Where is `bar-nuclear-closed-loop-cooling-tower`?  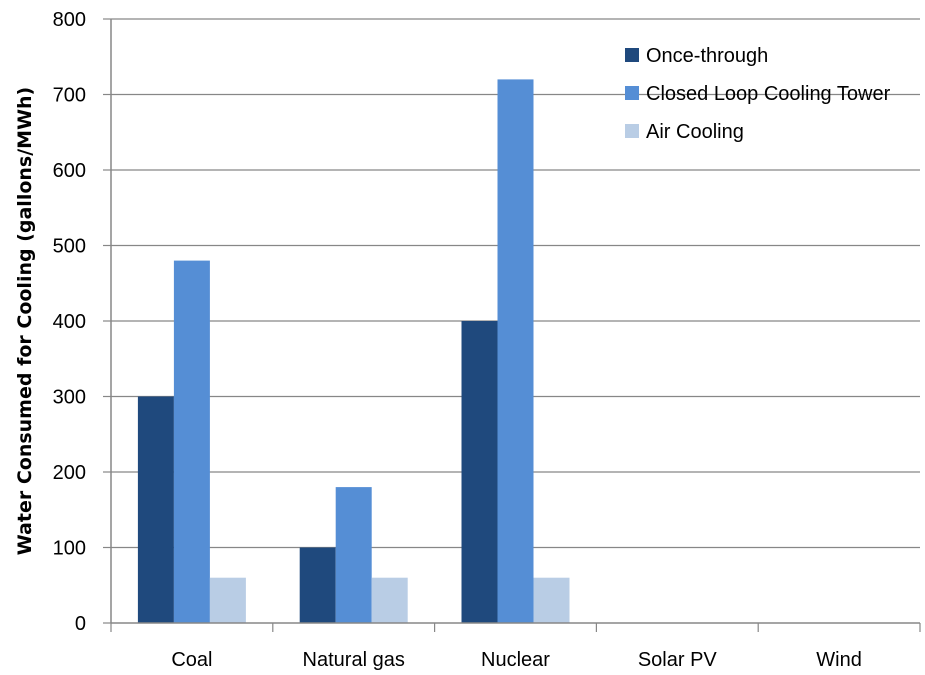 bar-nuclear-closed-loop-cooling-tower is located at coordinates (515, 351).